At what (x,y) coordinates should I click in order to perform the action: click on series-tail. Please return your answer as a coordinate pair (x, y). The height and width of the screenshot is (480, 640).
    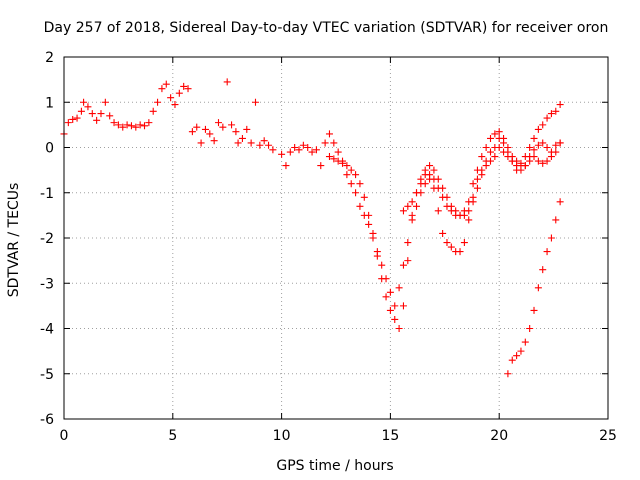
    Looking at the image, I should click on (534, 288).